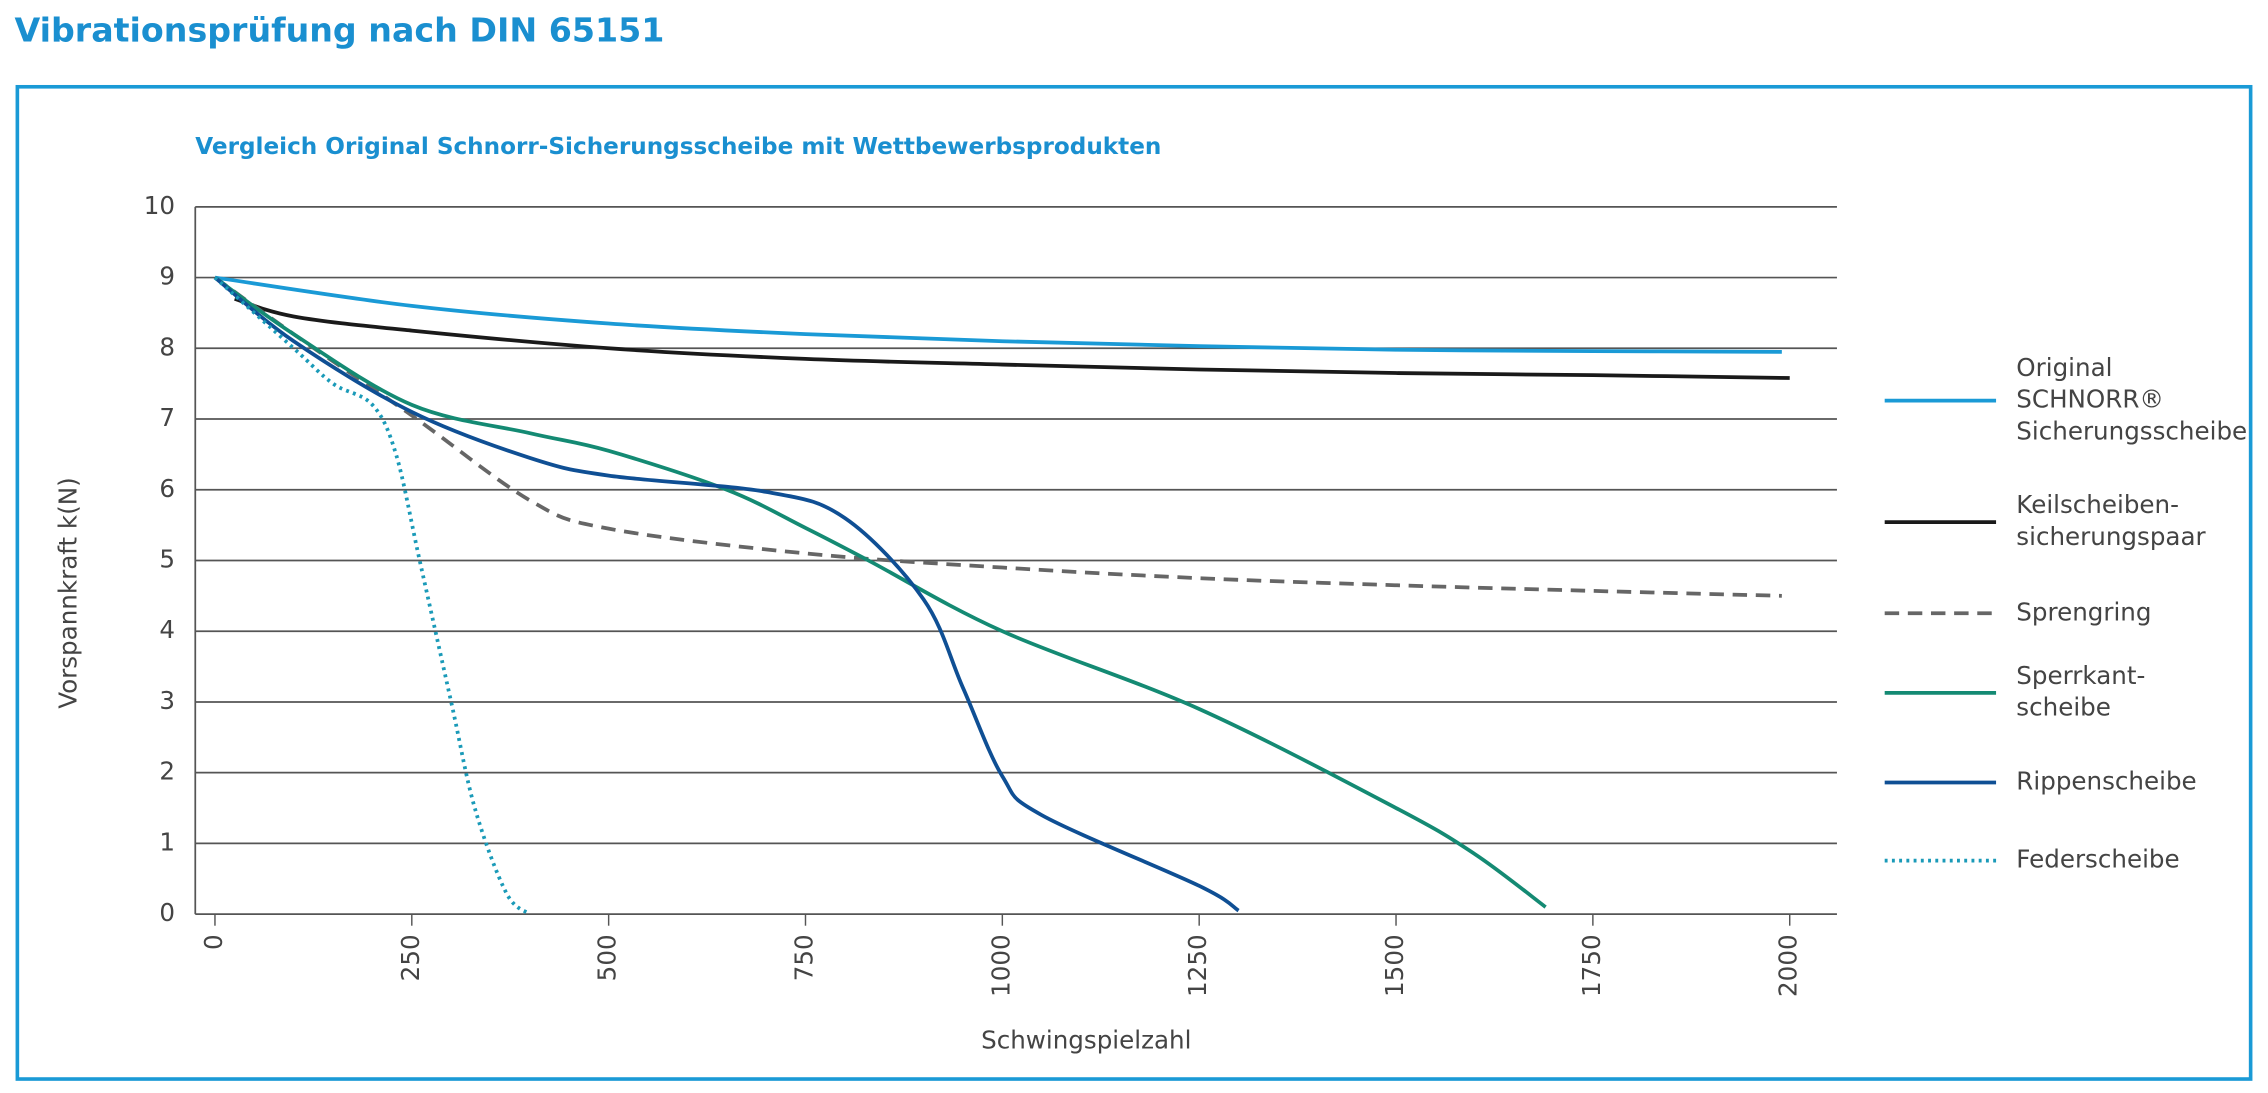 This screenshot has width=2268, height=1093. I want to click on x-tick-label: 1250, so click(1197, 965).